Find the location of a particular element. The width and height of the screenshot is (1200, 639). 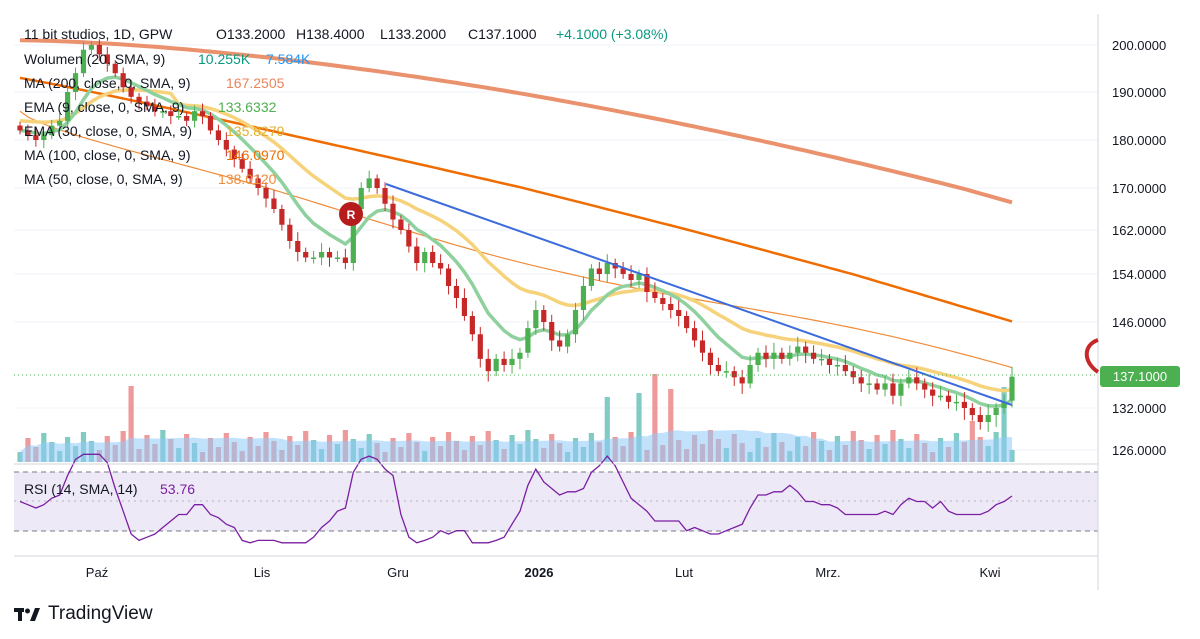

indicator-value-ema30: 135.8279 is located at coordinates (255, 131).